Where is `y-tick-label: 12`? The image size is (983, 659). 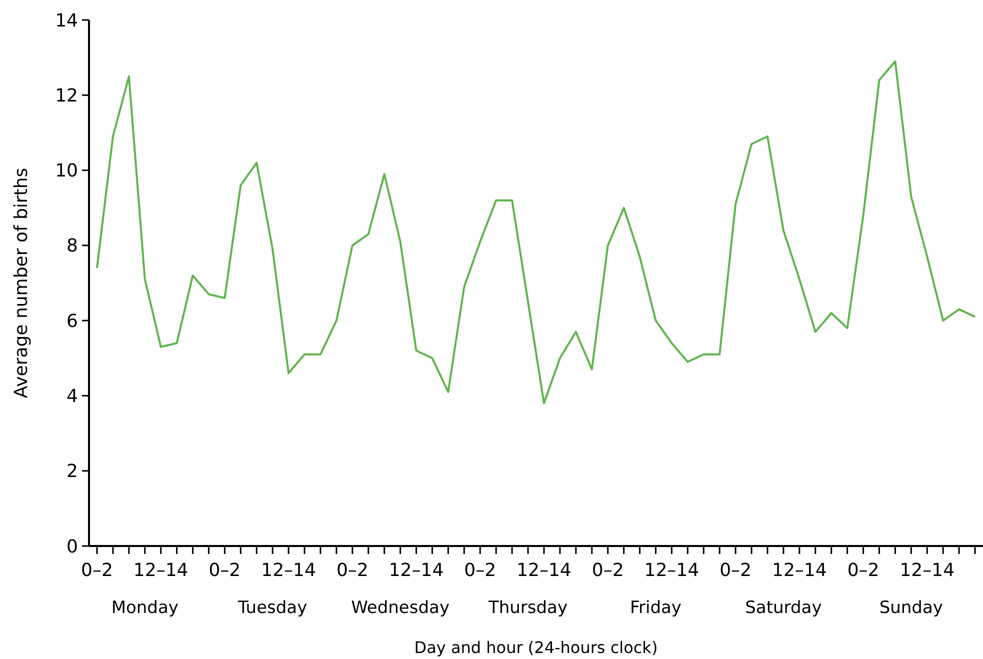 y-tick-label: 12 is located at coordinates (66, 95).